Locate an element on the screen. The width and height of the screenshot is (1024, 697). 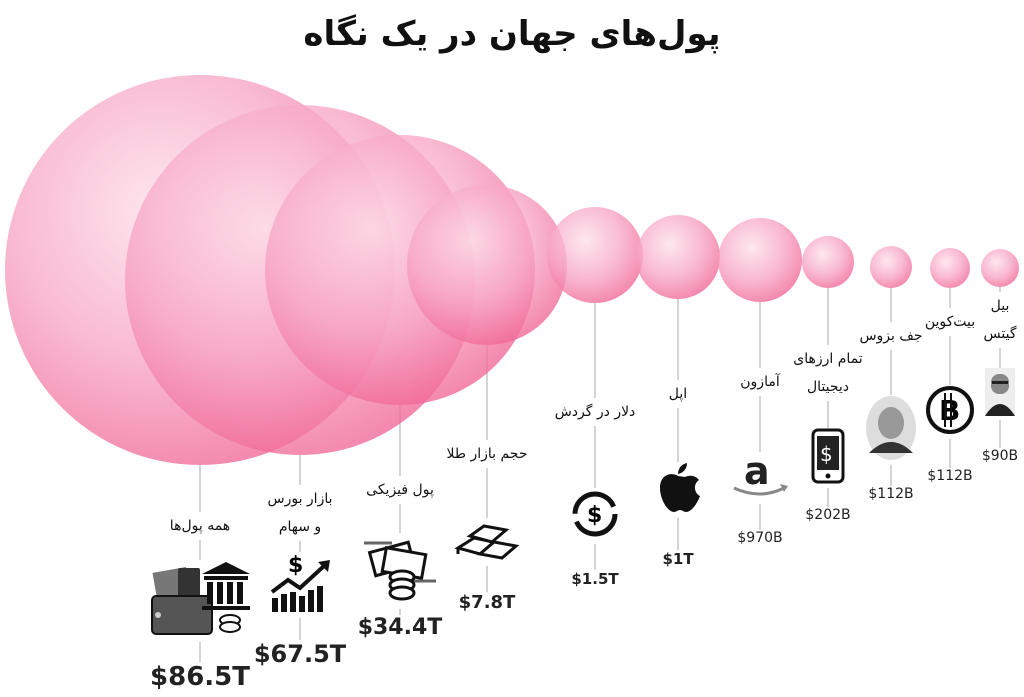
bubble-label-line: آمازون is located at coordinates (760, 382).